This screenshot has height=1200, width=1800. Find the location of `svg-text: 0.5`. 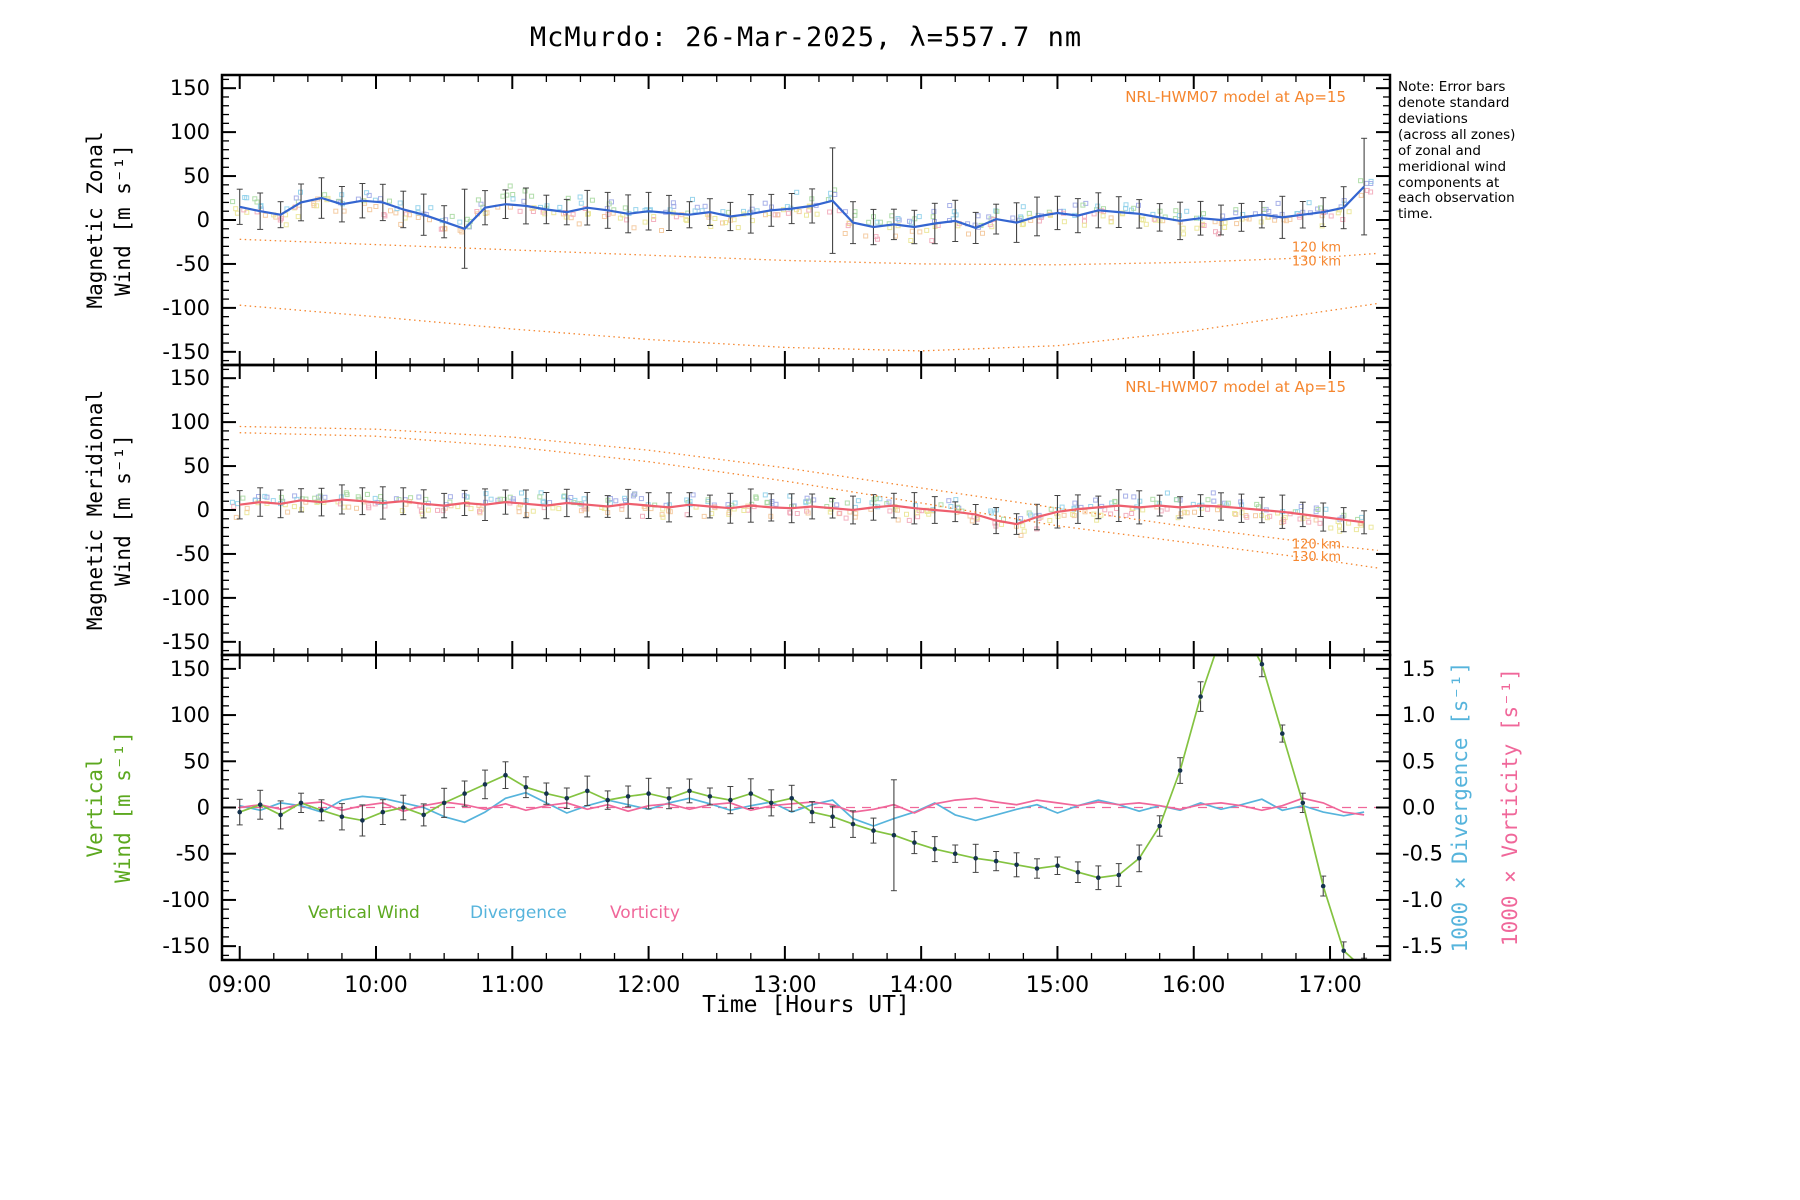

svg-text: 0.5 is located at coordinates (1418, 761).